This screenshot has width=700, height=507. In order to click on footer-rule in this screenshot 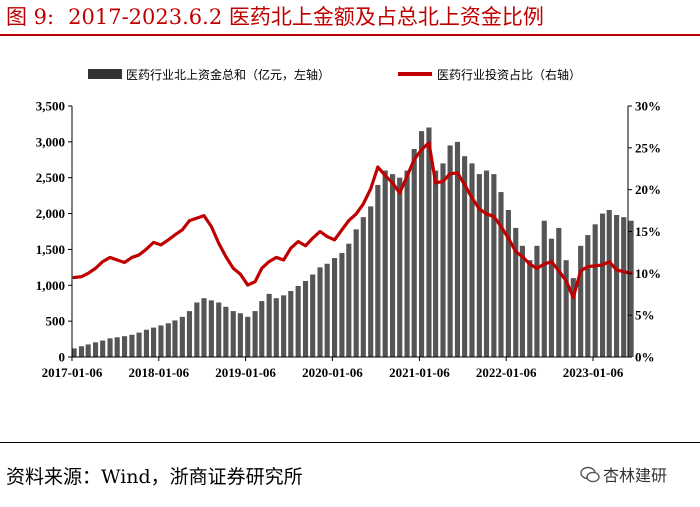, I will do `click(350, 442)`.